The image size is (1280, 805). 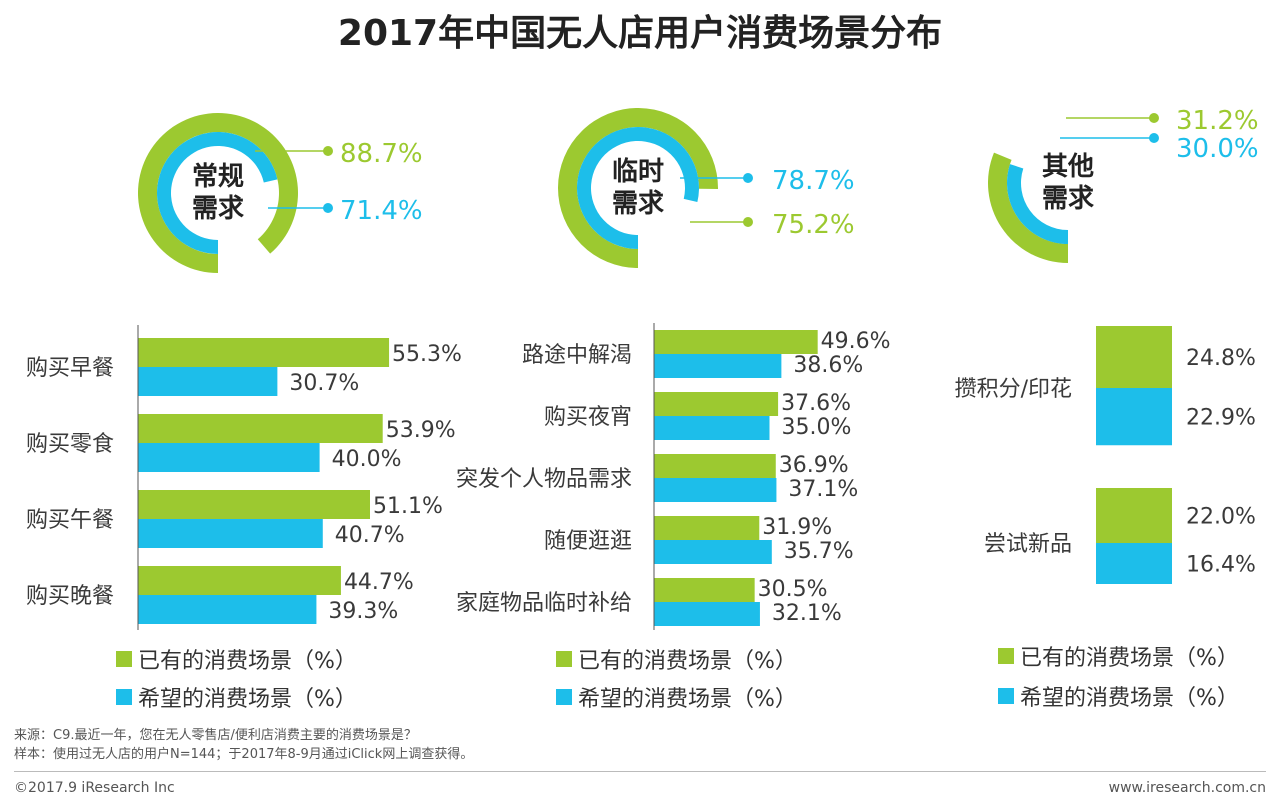 I want to click on footer-divider, so click(x=640, y=771).